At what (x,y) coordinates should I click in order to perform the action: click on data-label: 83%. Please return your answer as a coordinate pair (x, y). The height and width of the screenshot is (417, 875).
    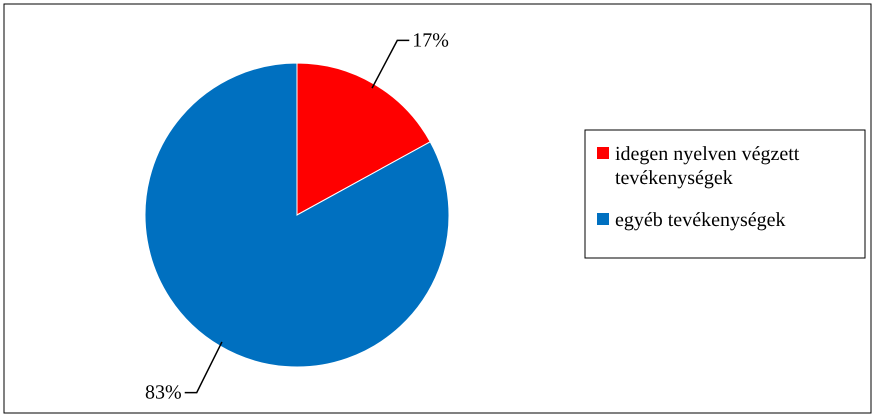
    Looking at the image, I should click on (163, 393).